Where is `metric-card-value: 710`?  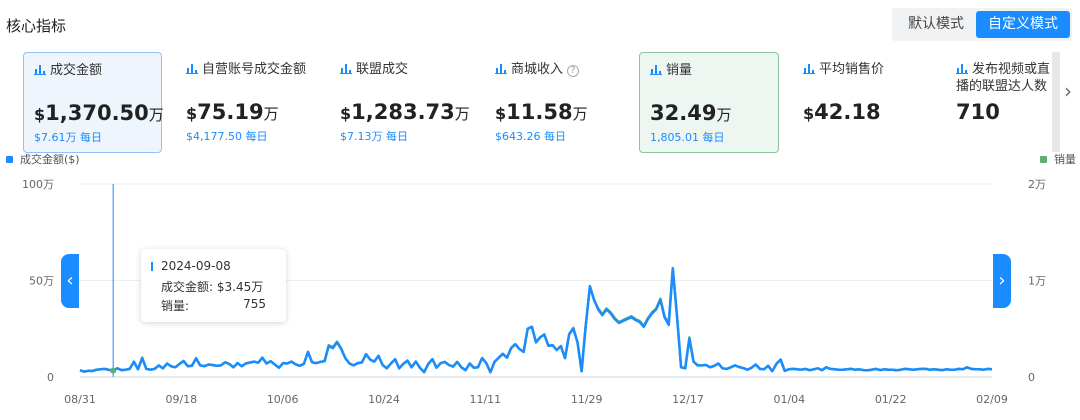
metric-card-value: 710 is located at coordinates (978, 112).